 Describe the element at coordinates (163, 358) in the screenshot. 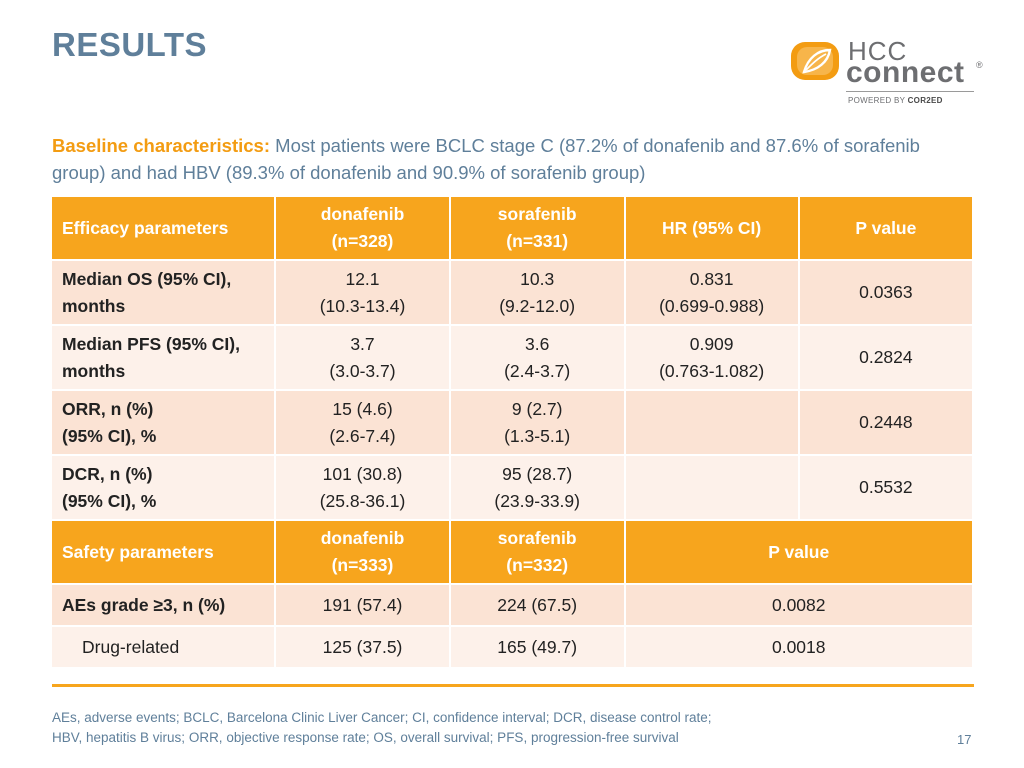

I see `row-label: Median PFS (95% CI), months` at that location.